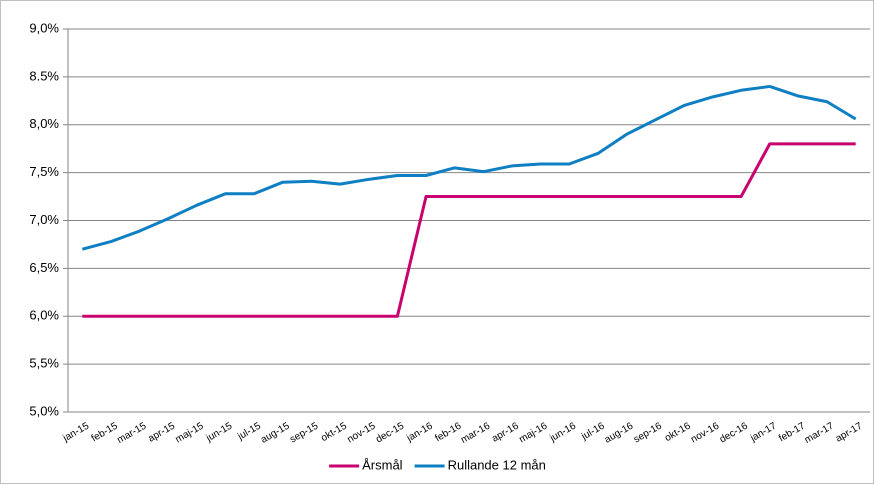 This screenshot has height=485, width=875. I want to click on legend: Årsmål Rullande 12 mån, so click(437, 464).